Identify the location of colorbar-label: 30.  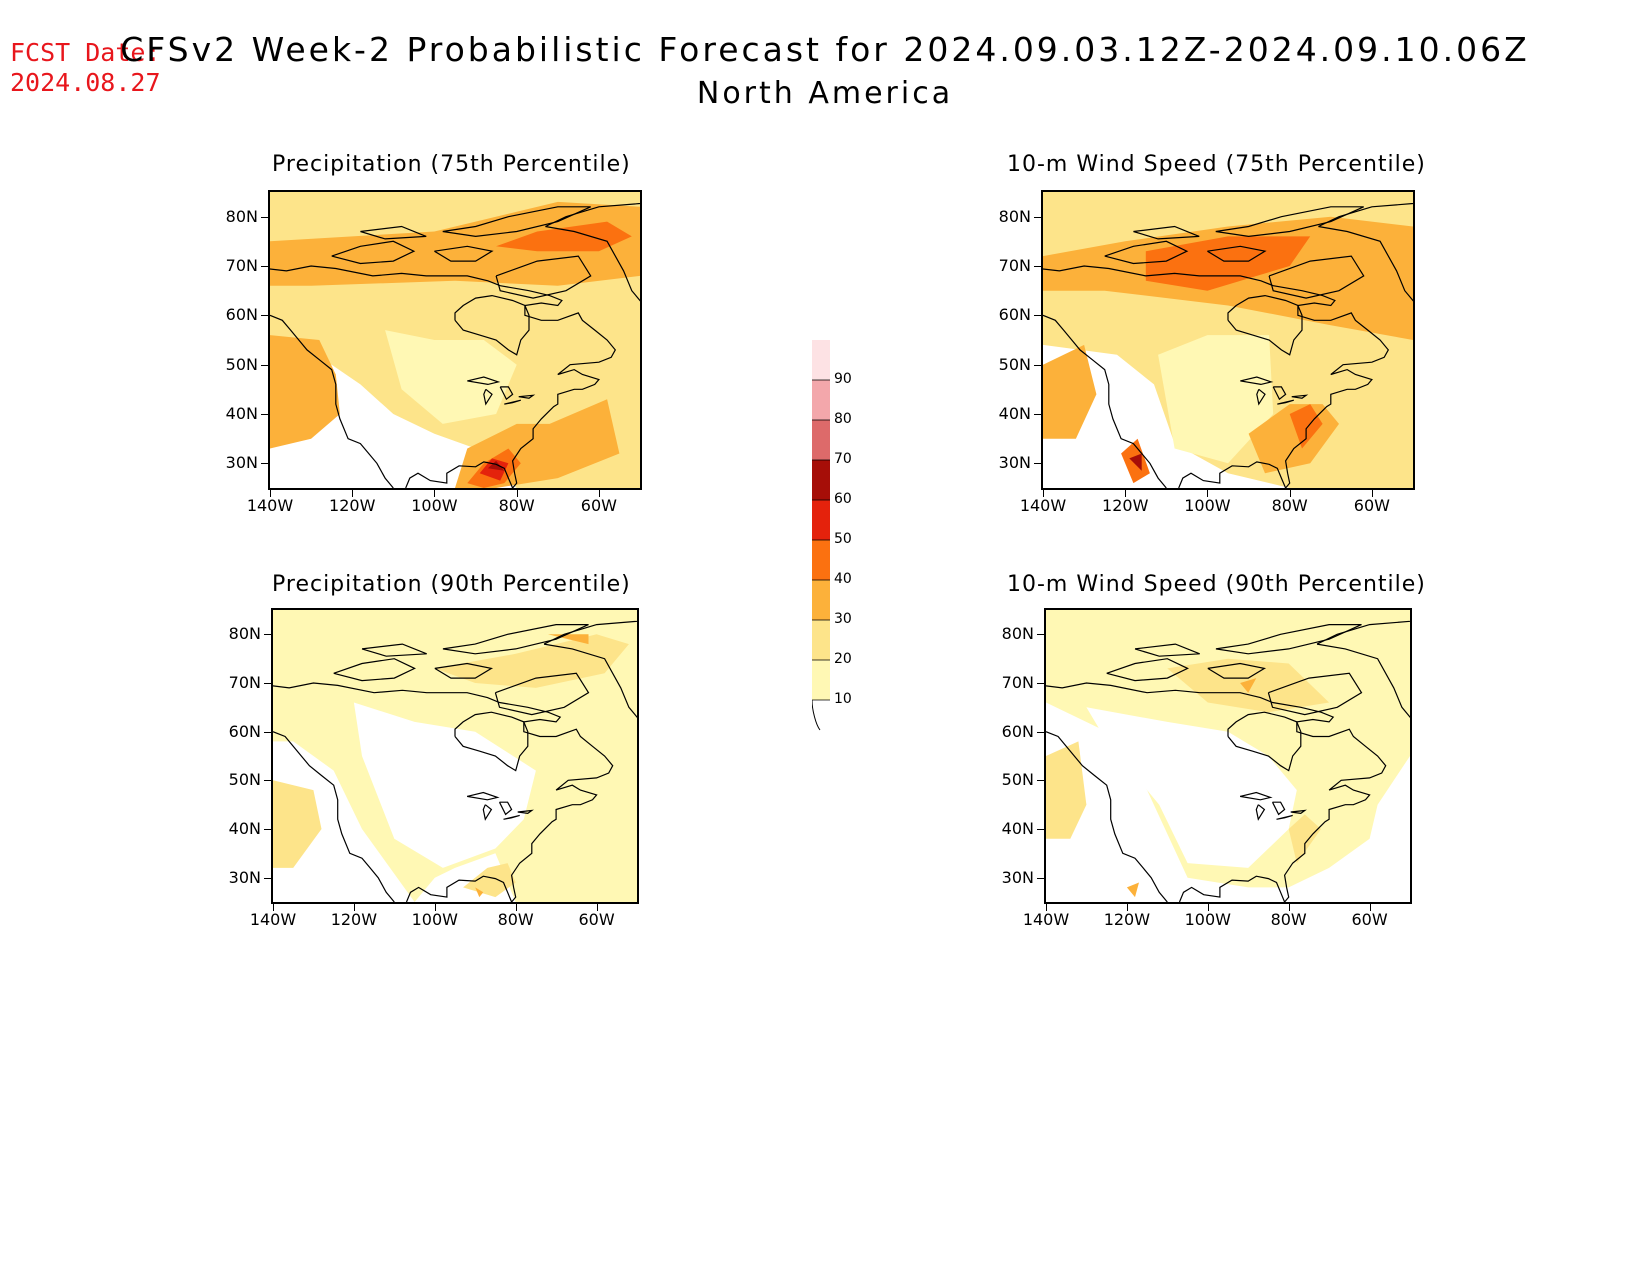
(843, 619).